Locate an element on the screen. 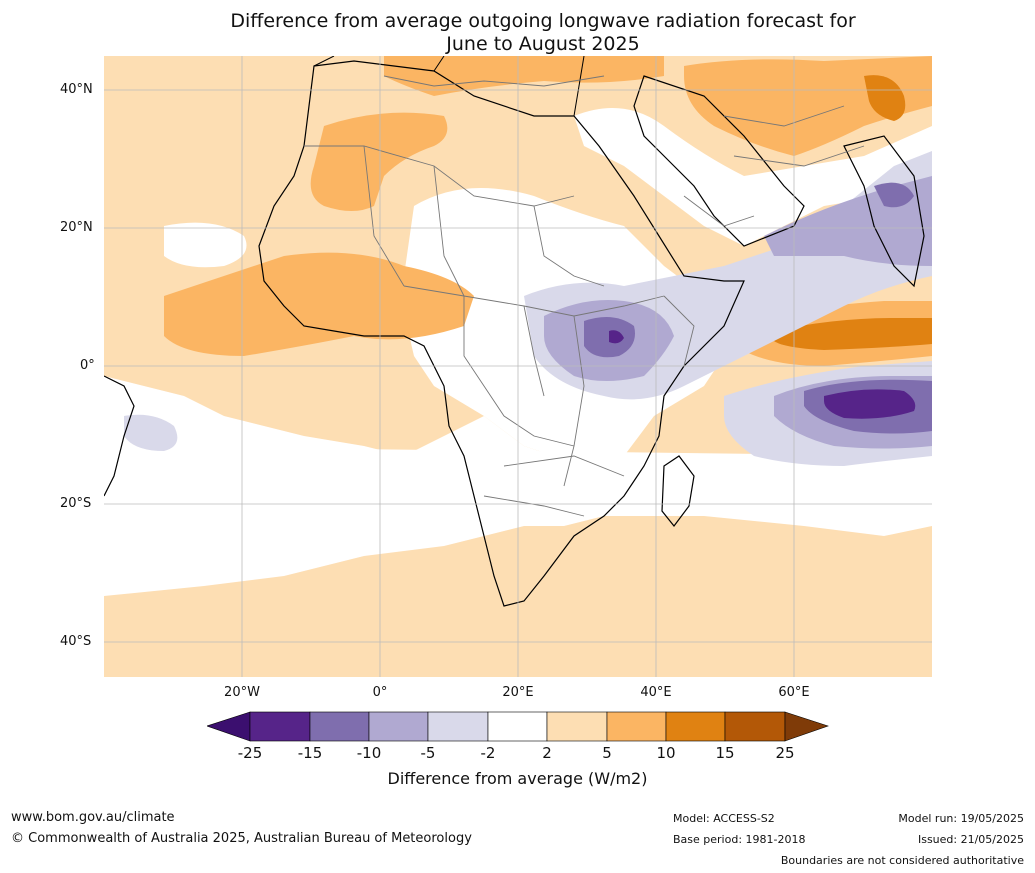  colorbar-tick: 5 is located at coordinates (607, 753).